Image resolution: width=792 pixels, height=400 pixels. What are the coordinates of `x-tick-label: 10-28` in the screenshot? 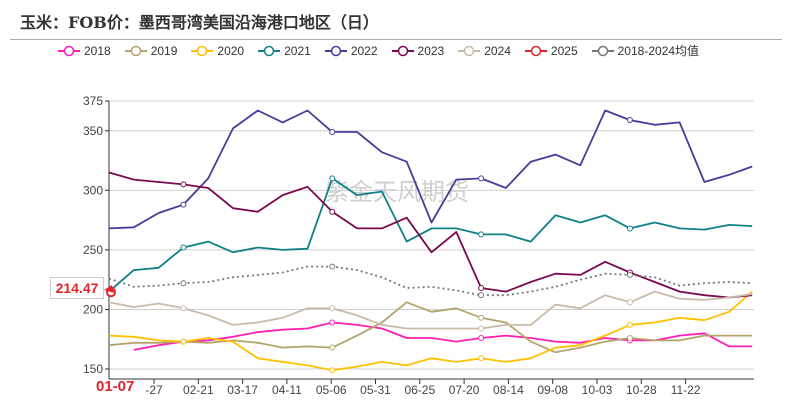 It's located at (641, 390).